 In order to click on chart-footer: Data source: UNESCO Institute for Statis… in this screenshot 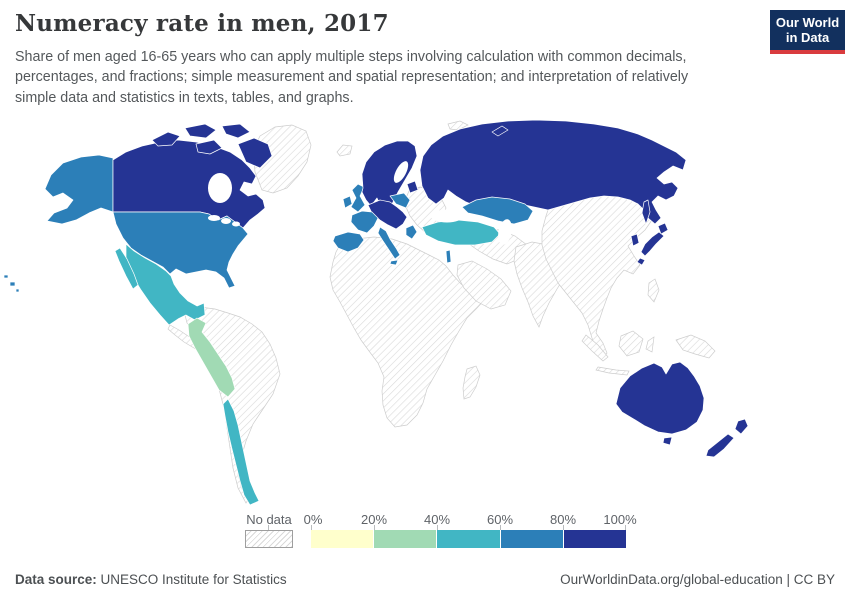, I will do `click(425, 579)`.